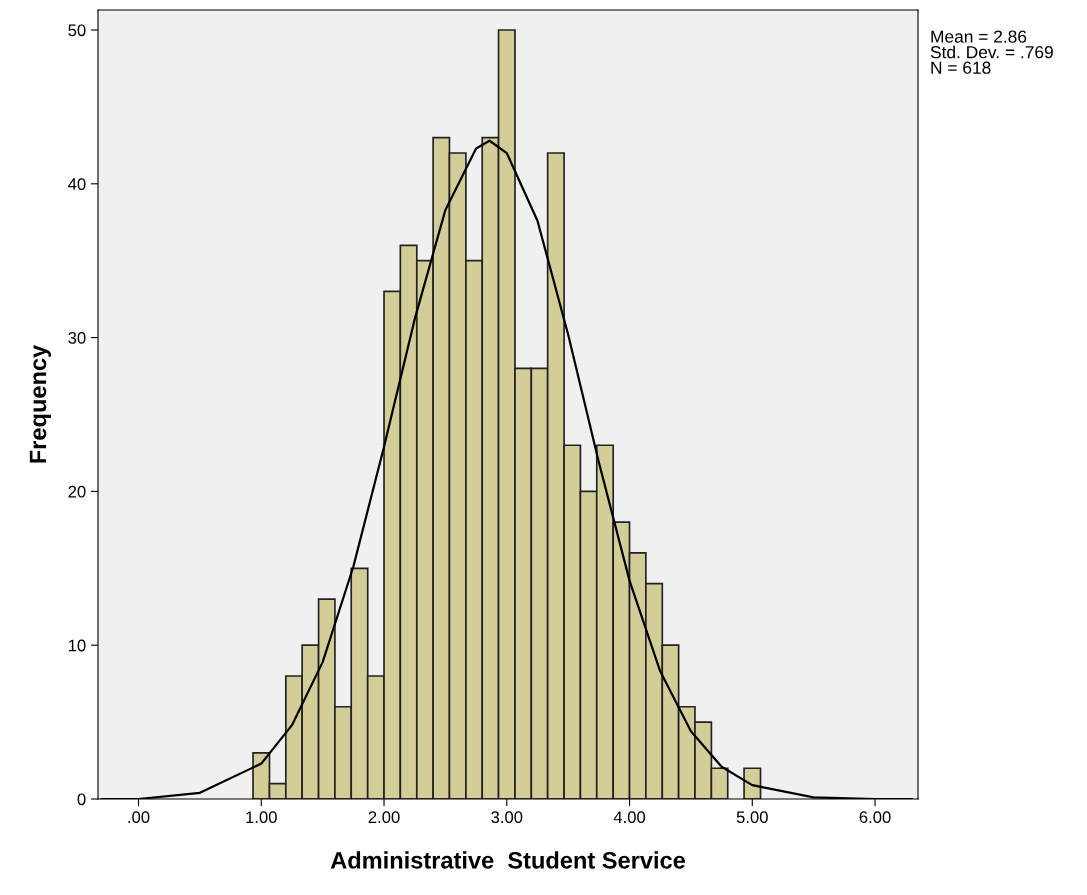 The image size is (1087, 895). What do you see at coordinates (752, 817) in the screenshot?
I see `x-tick-label: 5.00` at bounding box center [752, 817].